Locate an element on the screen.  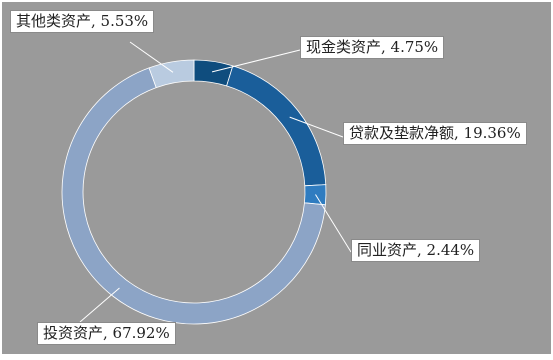
data-label-other-assets: 其他类资产, 5.53% is located at coordinates (82, 21).